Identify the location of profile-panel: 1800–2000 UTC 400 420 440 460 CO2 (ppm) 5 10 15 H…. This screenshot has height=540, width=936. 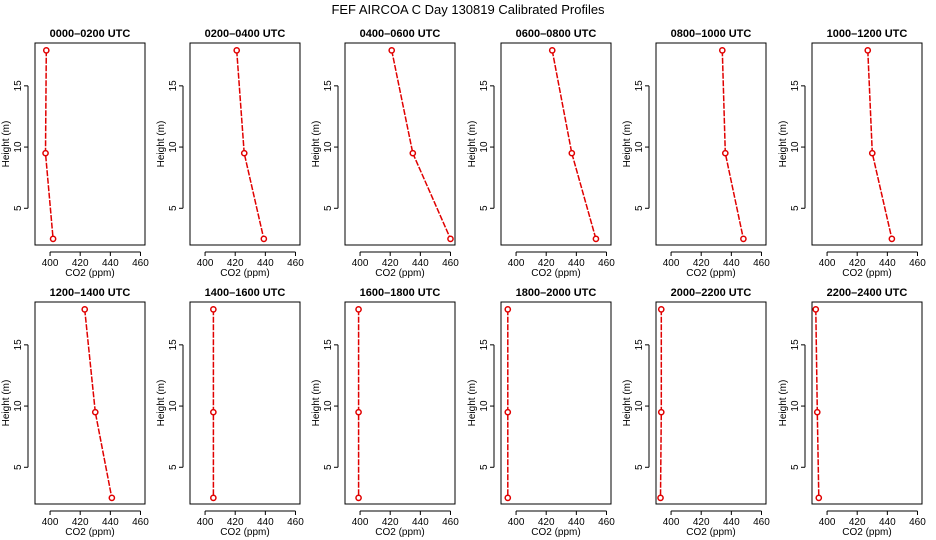
(541, 412).